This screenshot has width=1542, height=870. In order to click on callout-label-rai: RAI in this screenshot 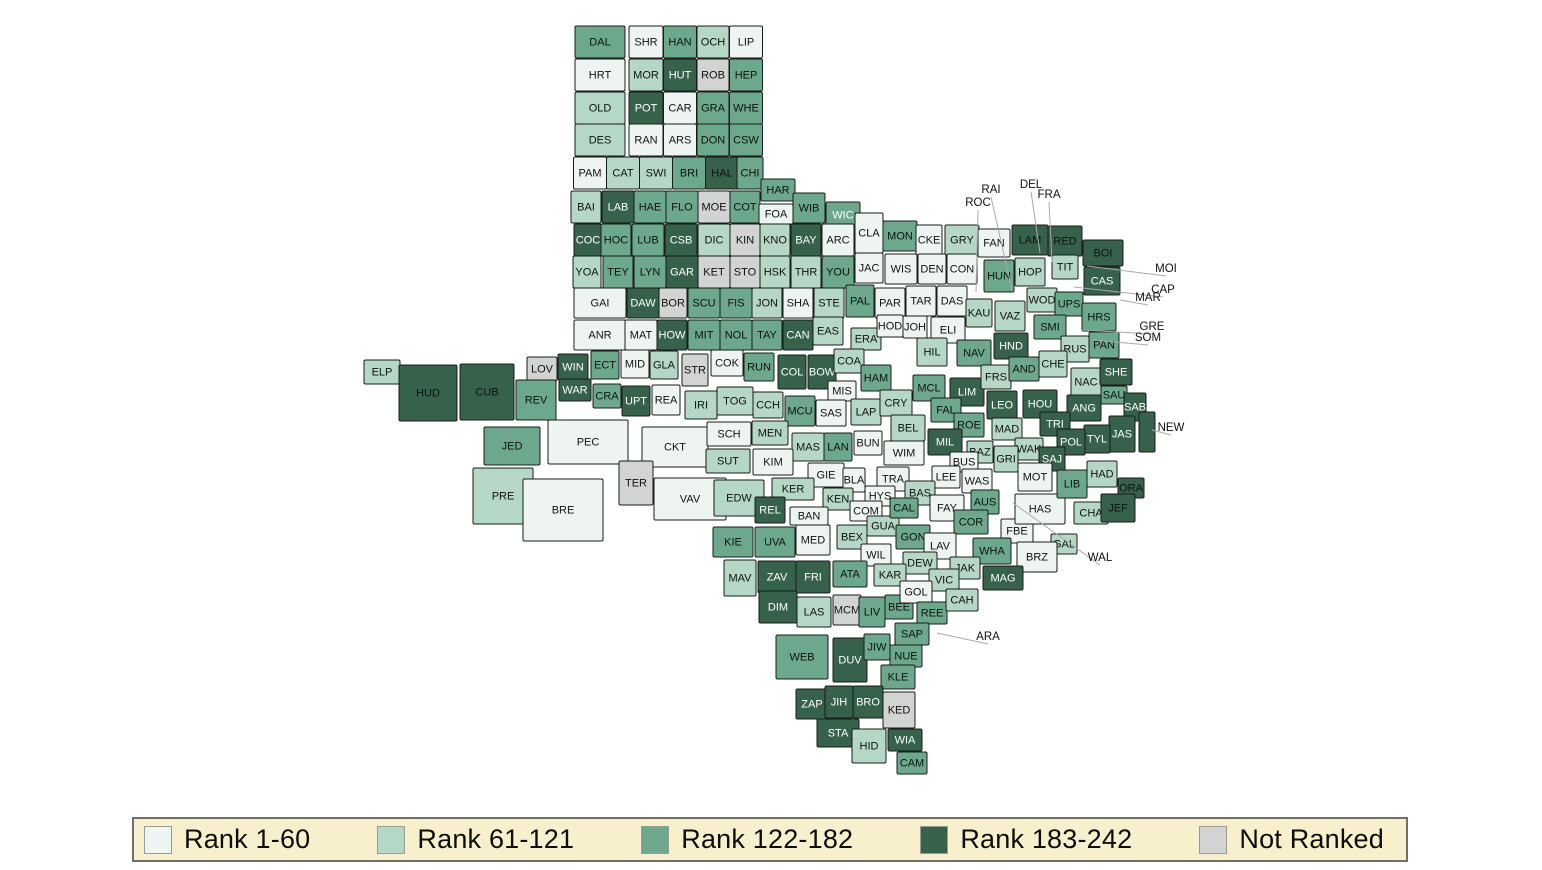, I will do `click(990, 190)`.